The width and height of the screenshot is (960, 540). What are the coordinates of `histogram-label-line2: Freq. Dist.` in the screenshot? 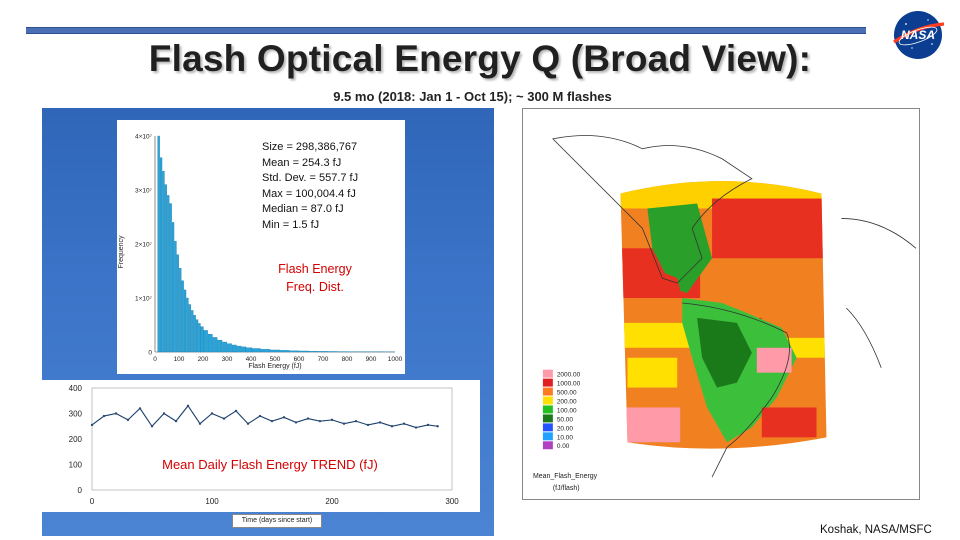 It's located at (315, 287).